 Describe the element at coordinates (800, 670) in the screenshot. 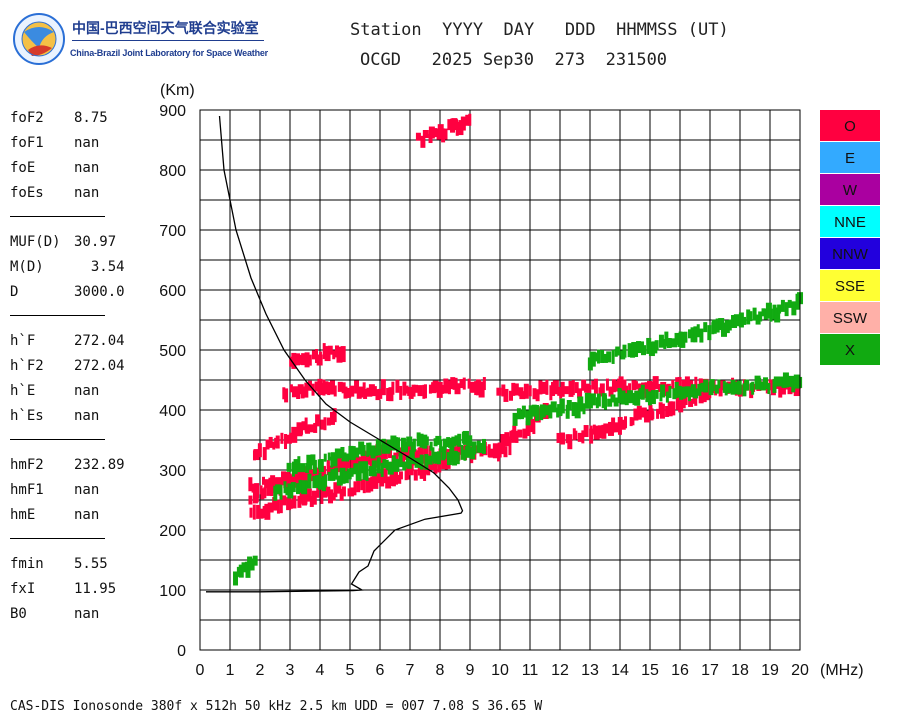

I see `x-tick-label: 20` at that location.